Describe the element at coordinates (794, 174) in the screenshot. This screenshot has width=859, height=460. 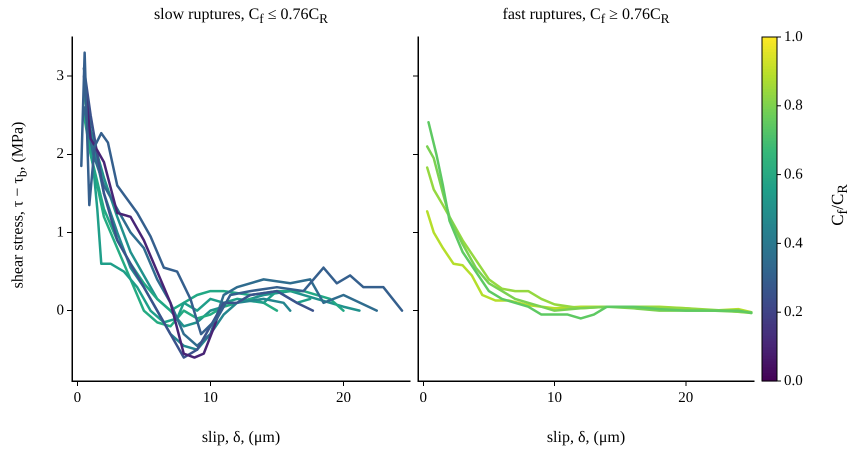
I see `color-bar-label: 0.6` at that location.